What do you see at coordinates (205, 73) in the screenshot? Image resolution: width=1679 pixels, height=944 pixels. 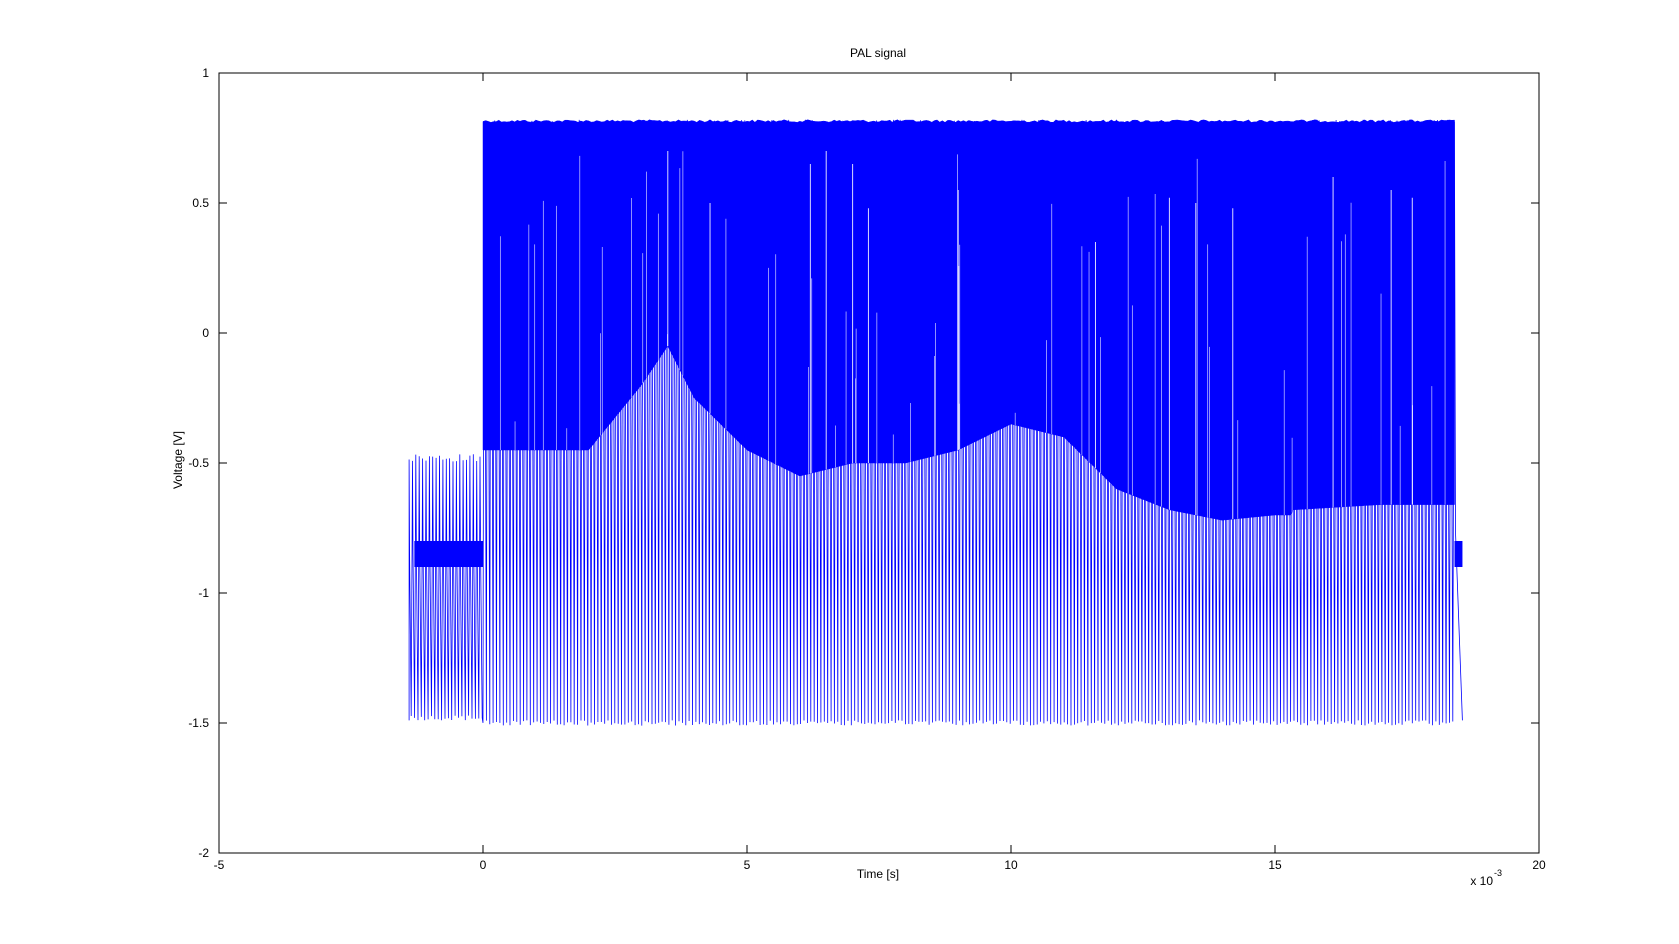 I see `y-tick-label: 1` at bounding box center [205, 73].